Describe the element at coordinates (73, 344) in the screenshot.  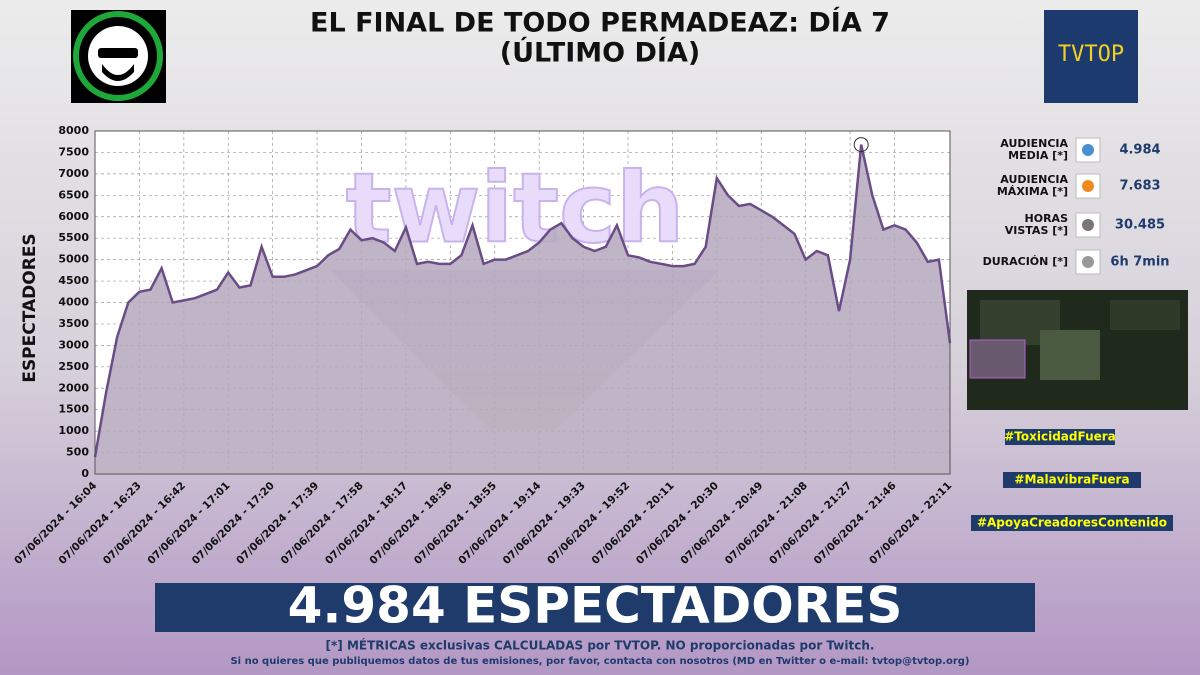
I see `y-tick-label: 3000` at that location.